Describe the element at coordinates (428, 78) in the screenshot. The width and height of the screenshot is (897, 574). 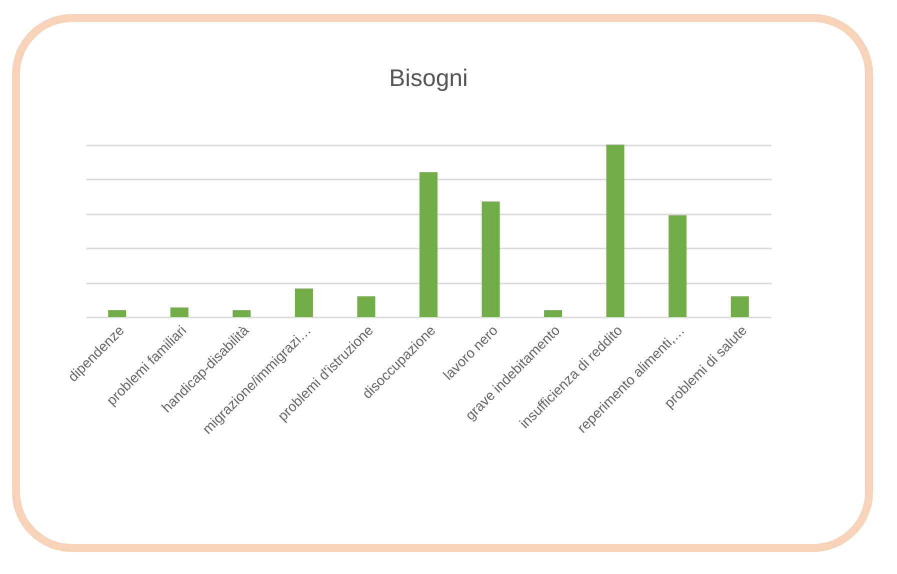
I see `chart-title: Bisogni` at that location.